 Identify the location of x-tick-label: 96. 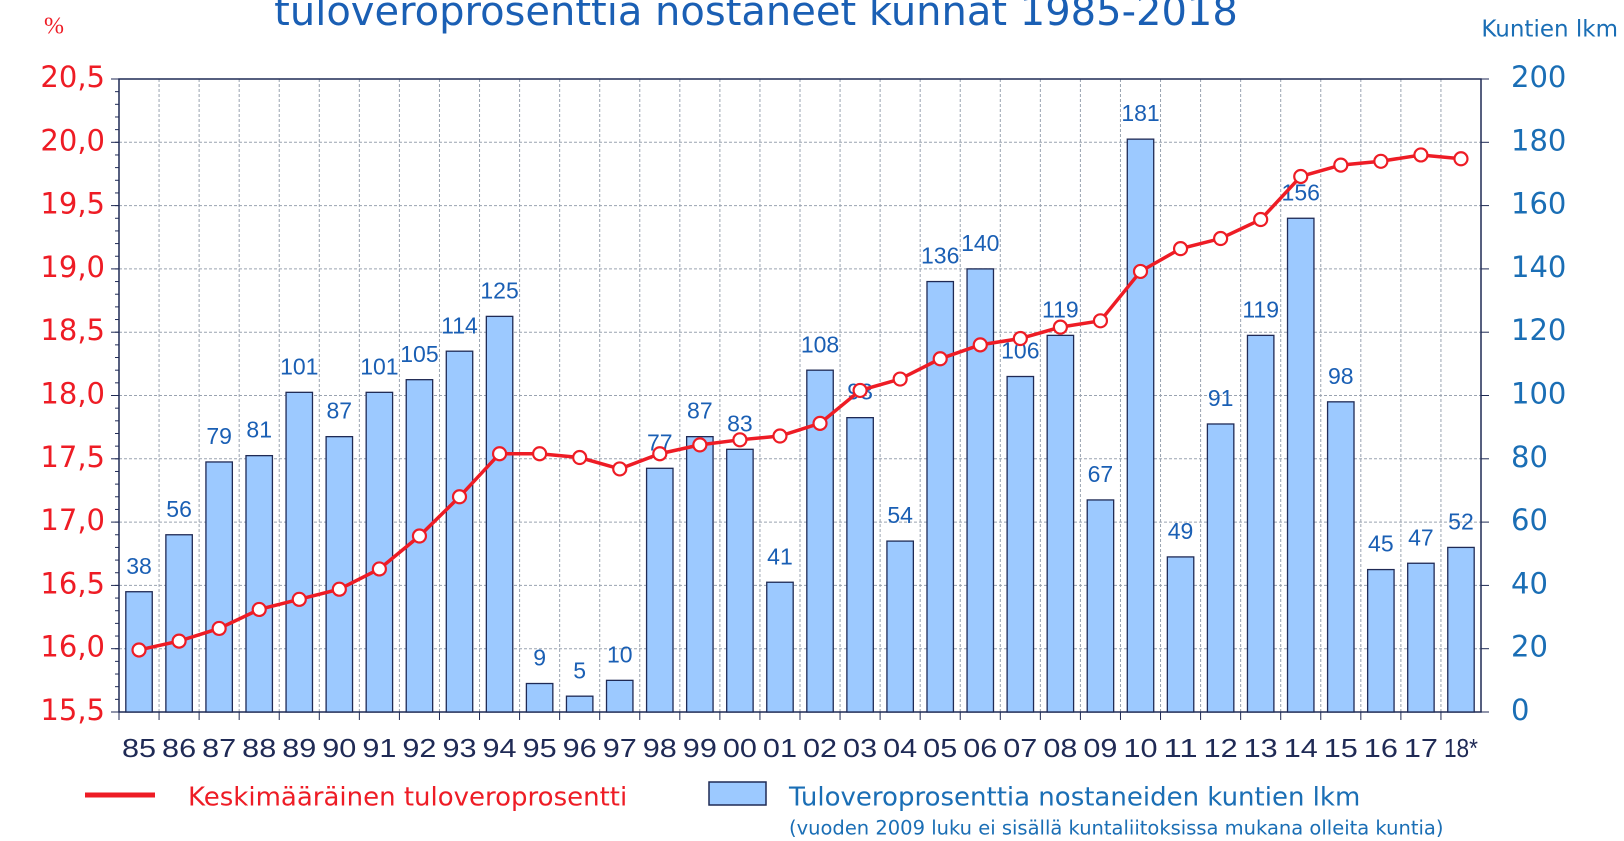
(580, 748).